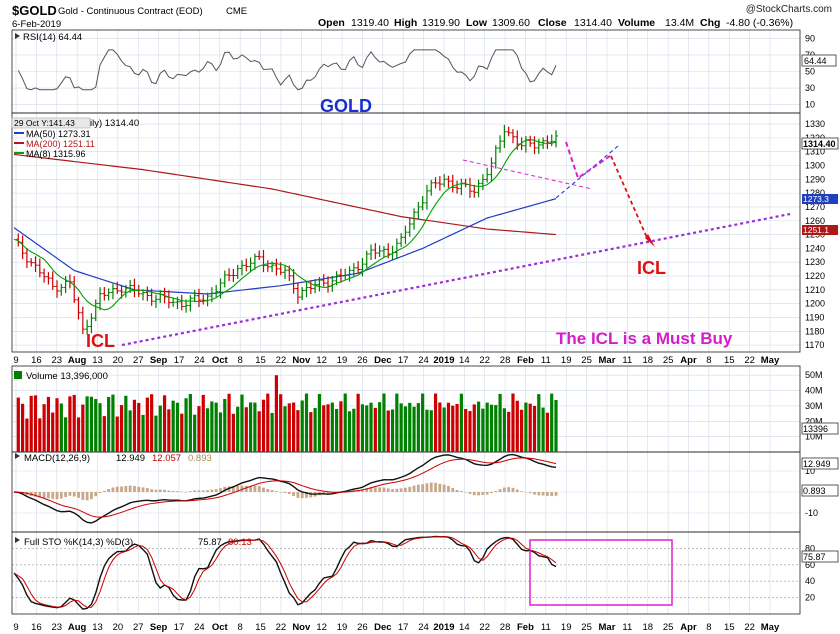 The height and width of the screenshot is (634, 840). I want to click on x-tick-label: 14, so click(464, 360).